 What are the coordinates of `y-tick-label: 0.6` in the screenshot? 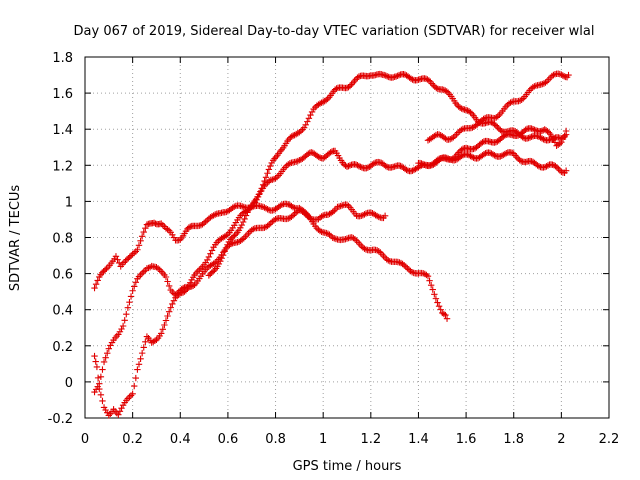 It's located at (62, 275).